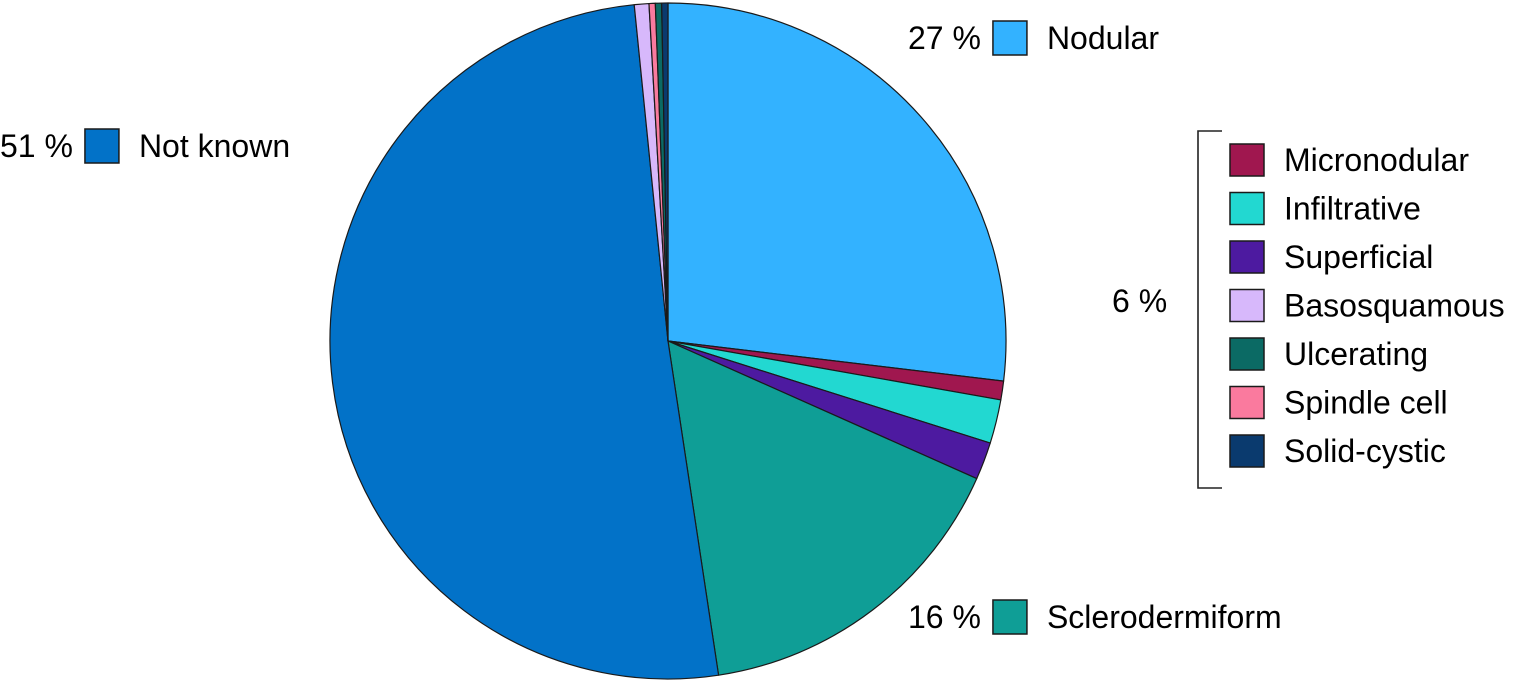  I want to click on legend-swatch-ulcerating, so click(1247, 354).